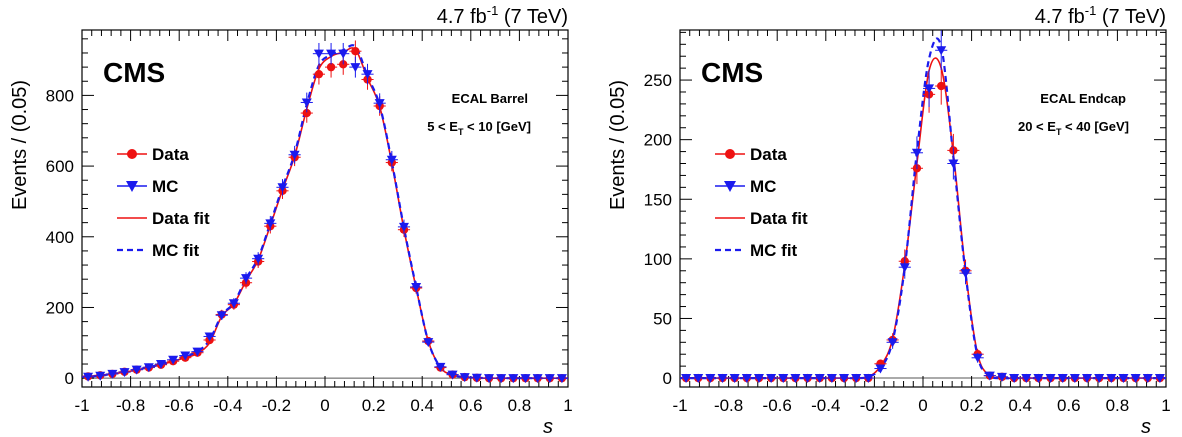 The height and width of the screenshot is (437, 1182). What do you see at coordinates (147, 186) in the screenshot?
I see `legend-entry-mc: MC` at bounding box center [147, 186].